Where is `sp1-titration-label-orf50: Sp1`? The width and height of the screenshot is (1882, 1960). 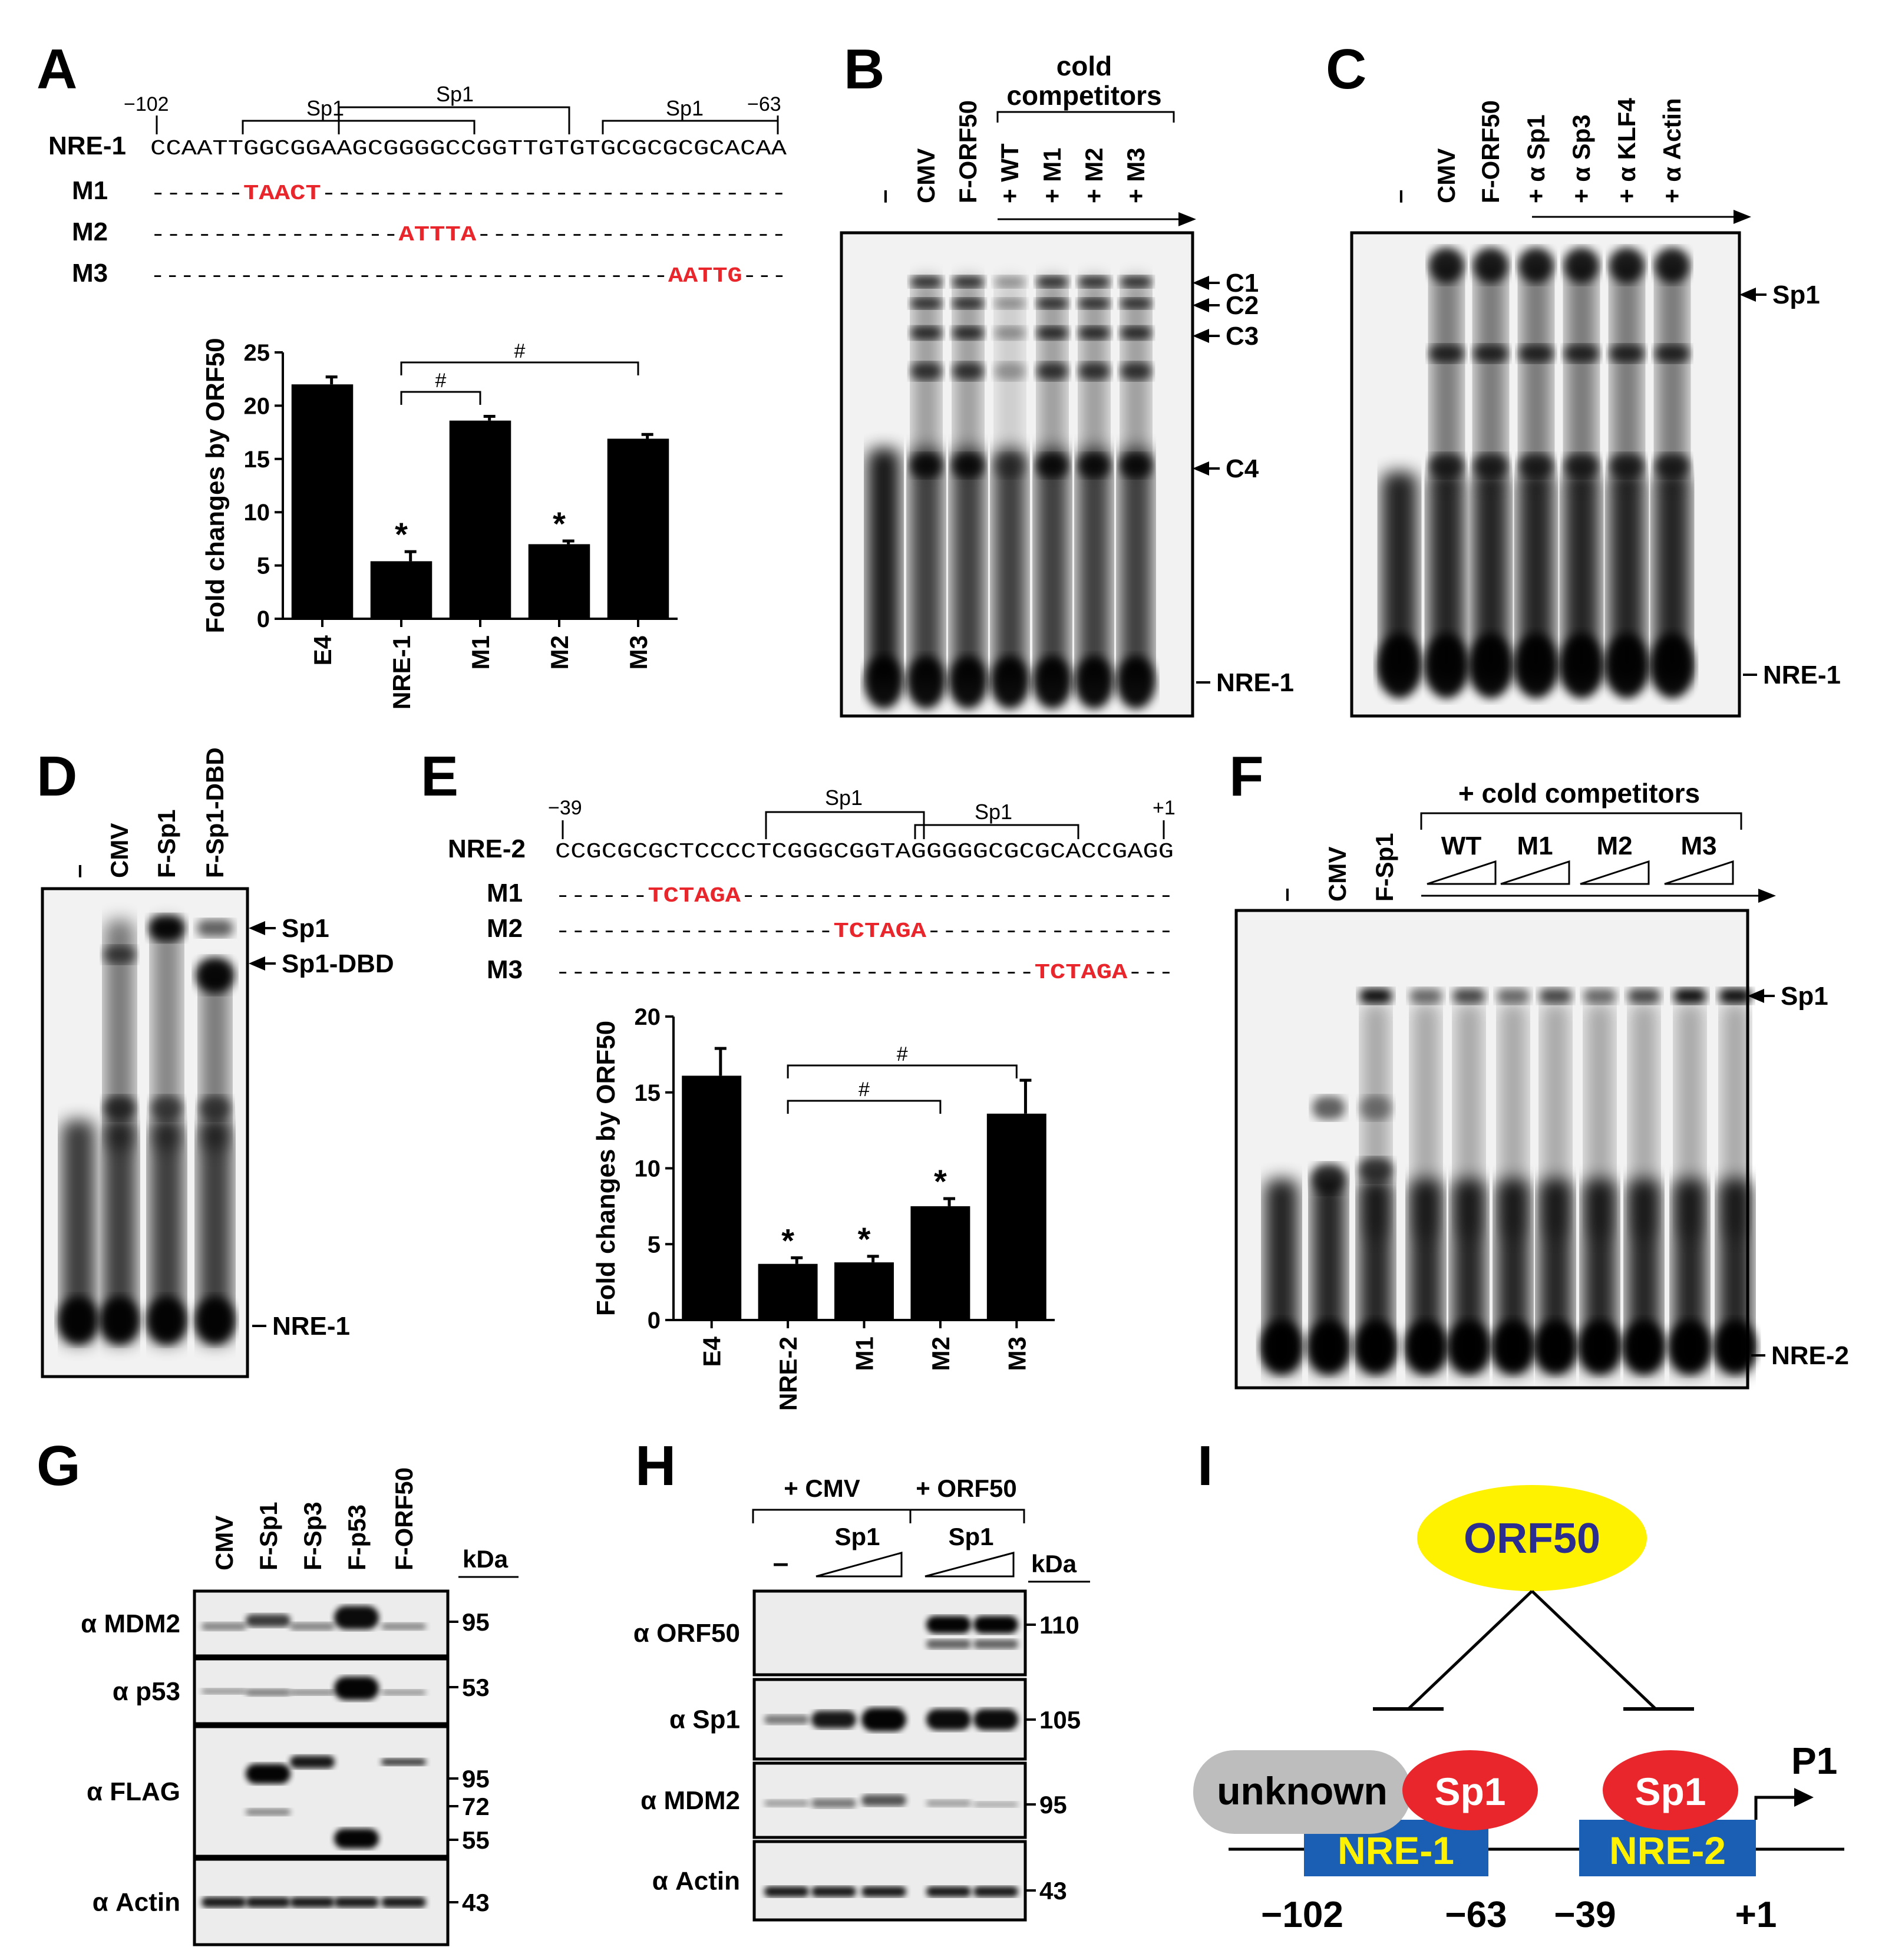 sp1-titration-label-orf50: Sp1 is located at coordinates (971, 1536).